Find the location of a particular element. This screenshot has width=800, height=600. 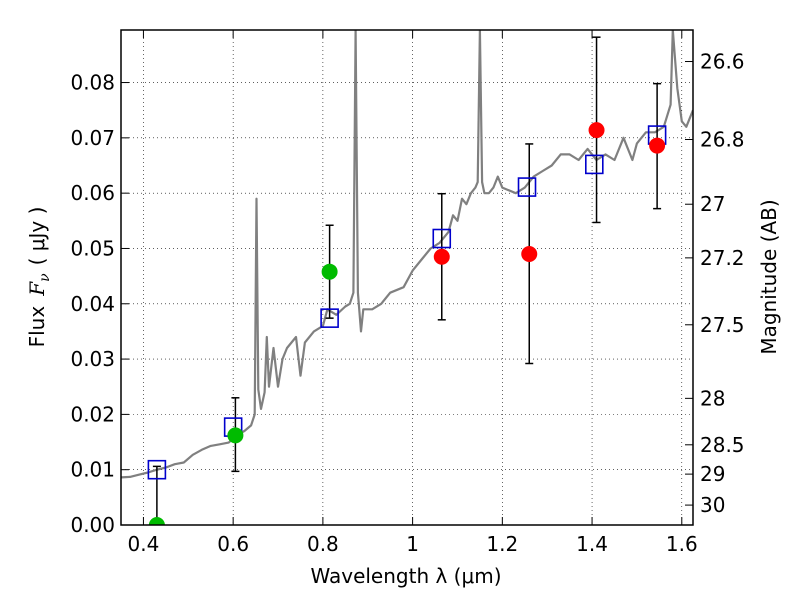

y-tick-label: 0.08 is located at coordinates (92, 83).